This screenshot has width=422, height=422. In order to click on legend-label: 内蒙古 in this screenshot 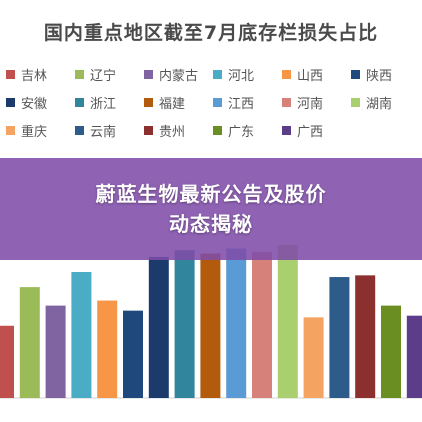, I will do `click(179, 76)`.